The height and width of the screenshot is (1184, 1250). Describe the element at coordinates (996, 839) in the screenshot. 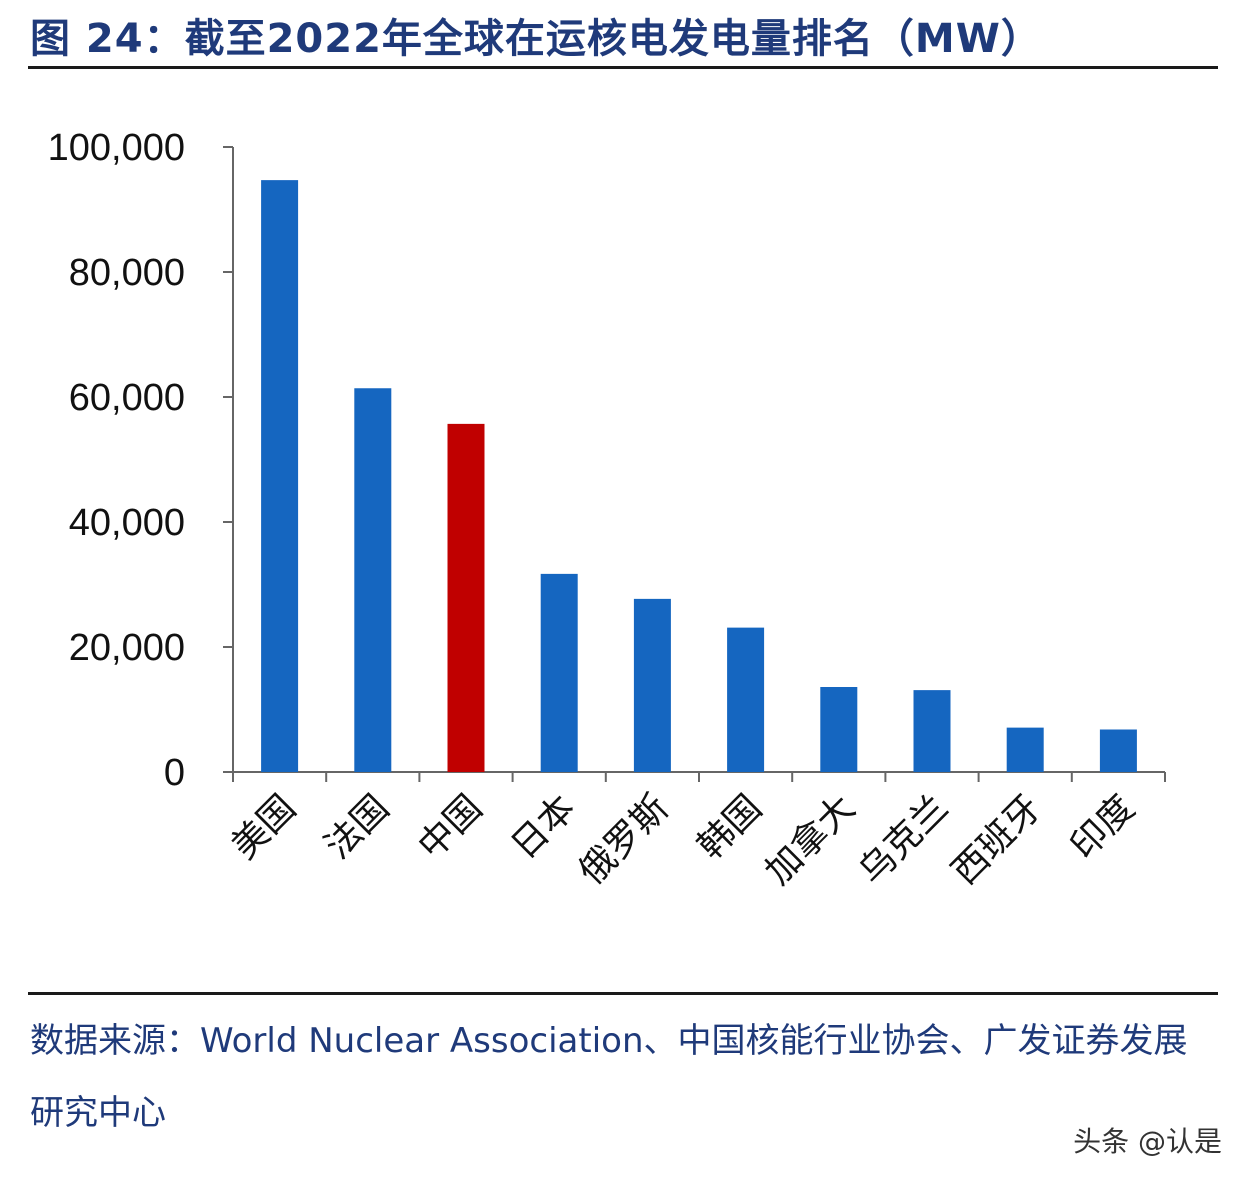

I see `x-category-label: 西班牙` at that location.